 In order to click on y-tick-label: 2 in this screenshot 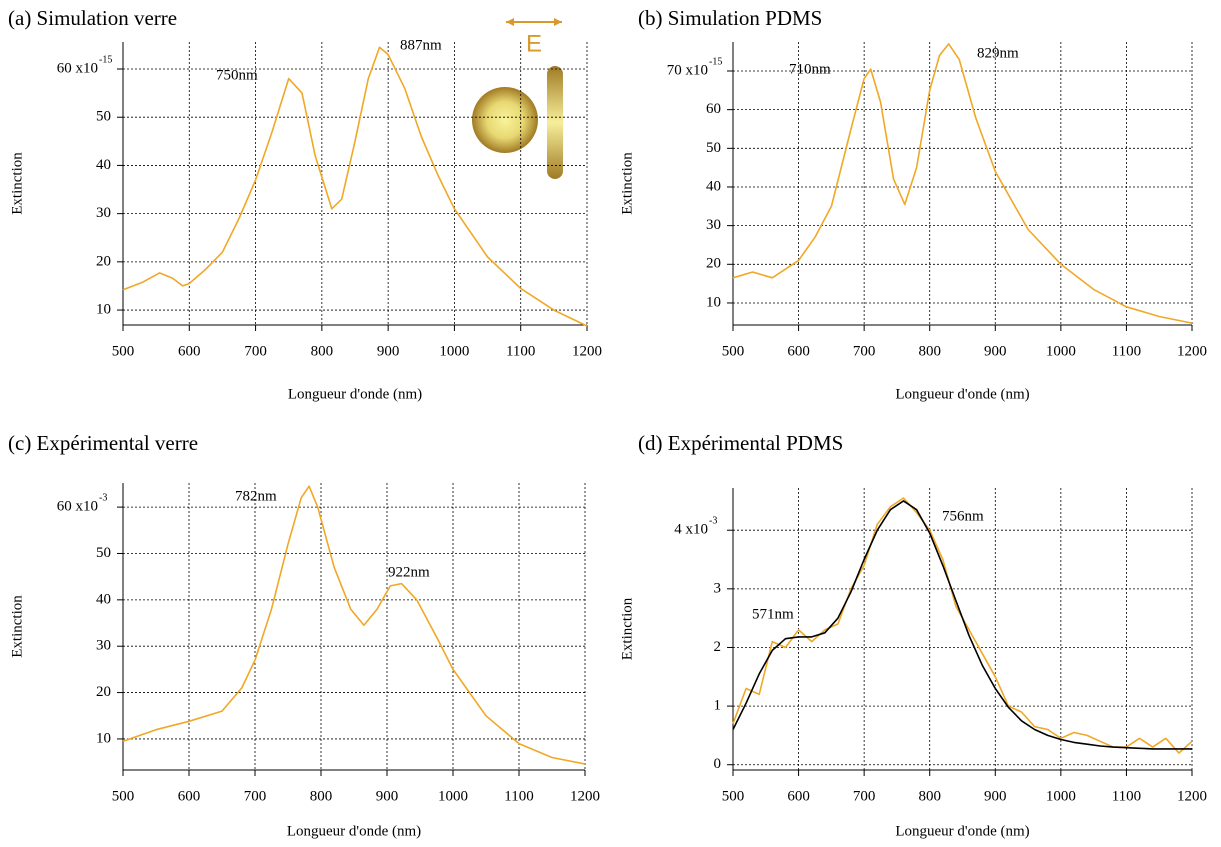, I will do `click(718, 647)`.